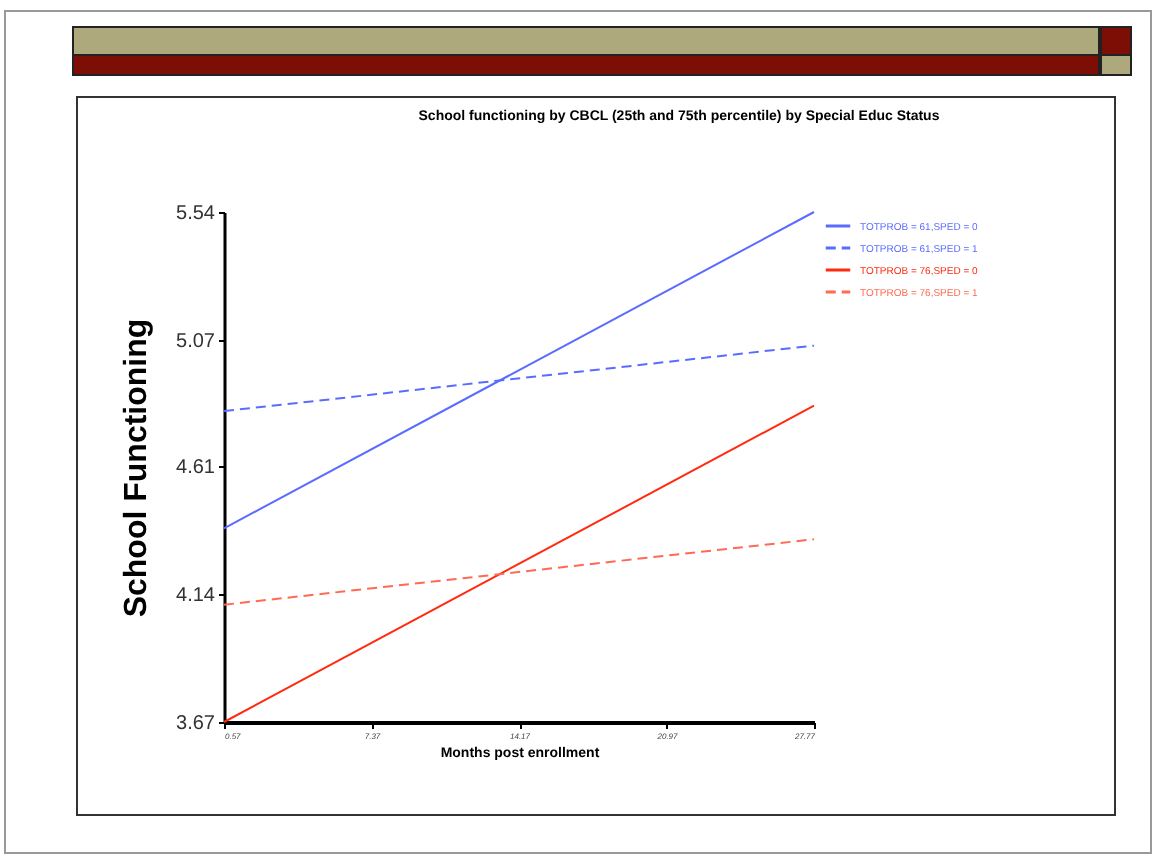  What do you see at coordinates (196, 342) in the screenshot?
I see `y-tick-label: 5.07` at bounding box center [196, 342].